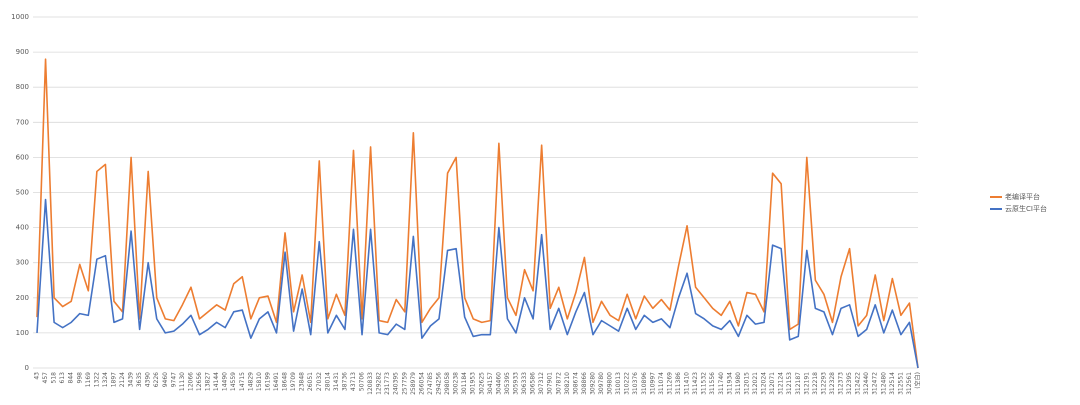 The height and width of the screenshot is (405, 1080). Describe the element at coordinates (823, 383) in the screenshot. I see `x-tick-label: 312293` at that location.